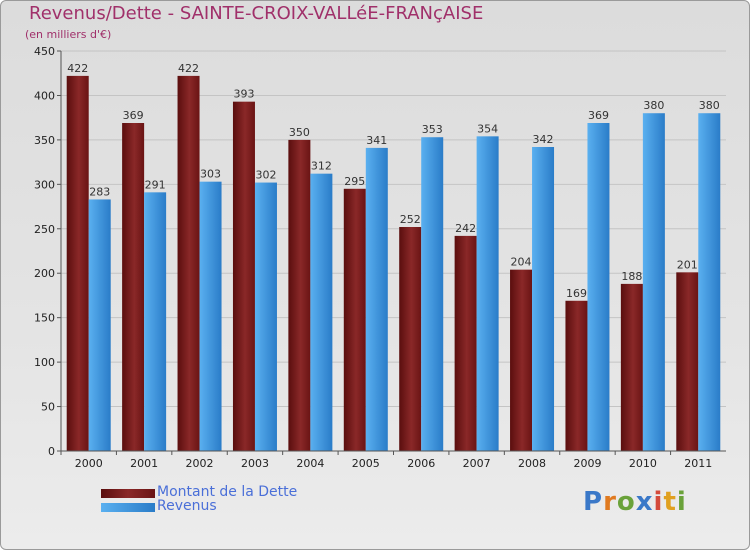 This screenshot has height=550, width=750. Describe the element at coordinates (587, 463) in the screenshot. I see `x-tick-label: 2009` at that location.